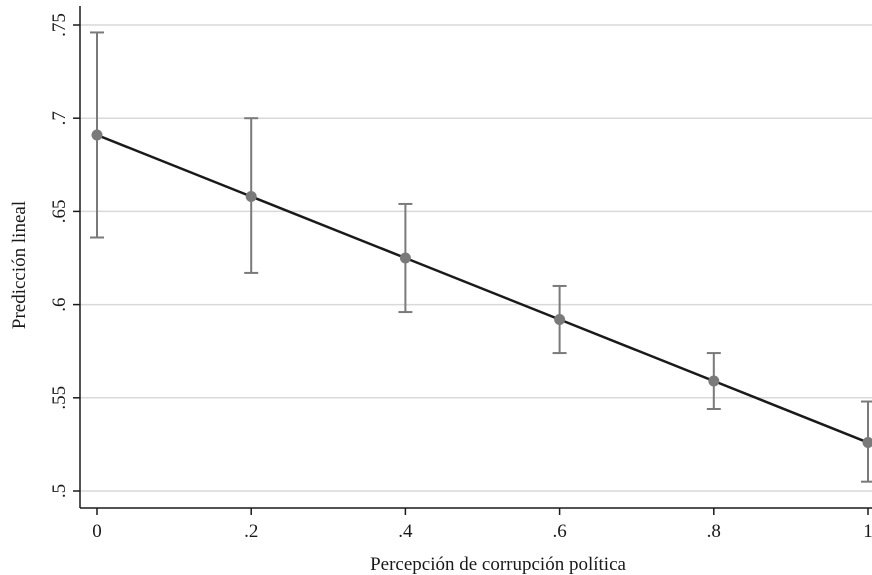 The image size is (872, 575). What do you see at coordinates (251, 531) in the screenshot?
I see `x-tick-label-1: .2` at bounding box center [251, 531].